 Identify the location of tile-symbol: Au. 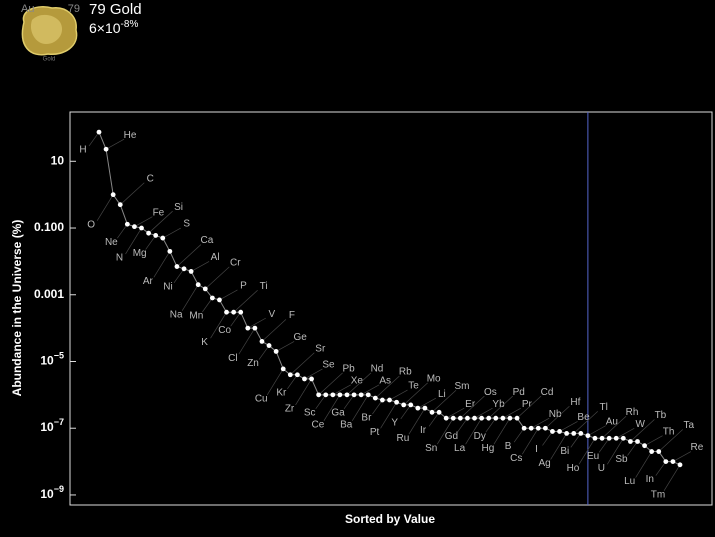
(27, 9).